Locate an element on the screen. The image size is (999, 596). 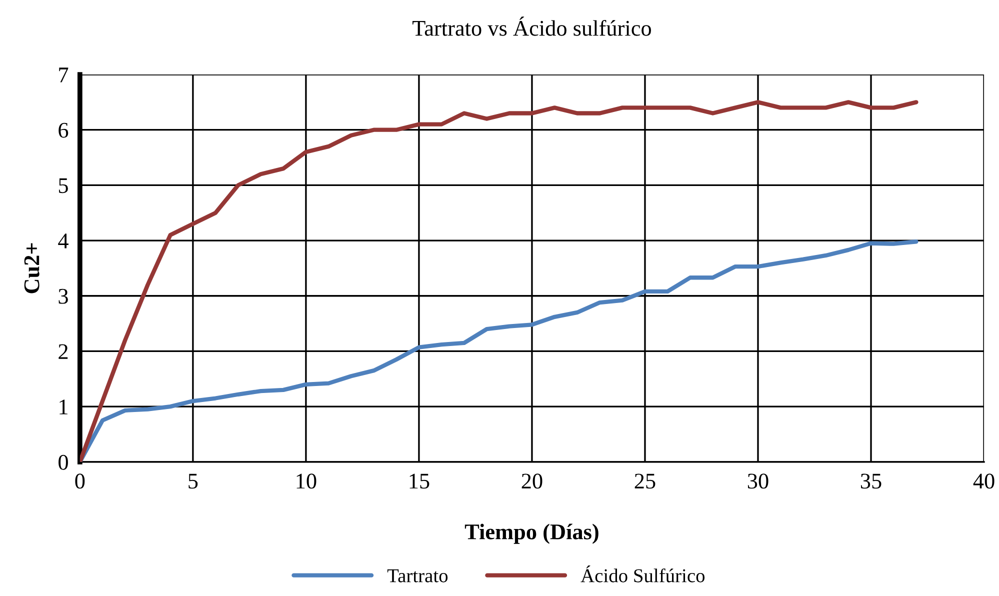
legend-label: Ácido Sulfúrico is located at coordinates (642, 574).